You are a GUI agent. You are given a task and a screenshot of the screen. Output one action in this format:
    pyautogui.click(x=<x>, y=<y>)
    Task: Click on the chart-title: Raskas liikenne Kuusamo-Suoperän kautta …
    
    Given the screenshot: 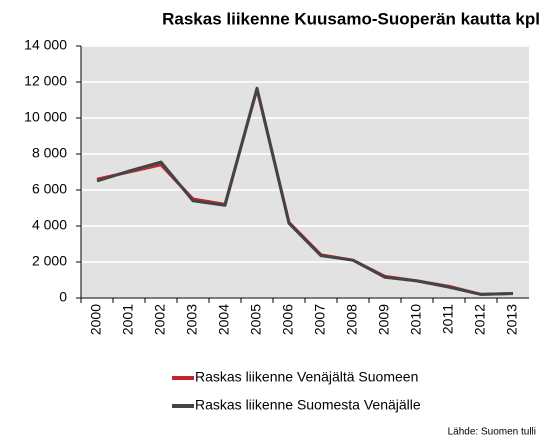 What is the action you would take?
    pyautogui.click(x=351, y=18)
    